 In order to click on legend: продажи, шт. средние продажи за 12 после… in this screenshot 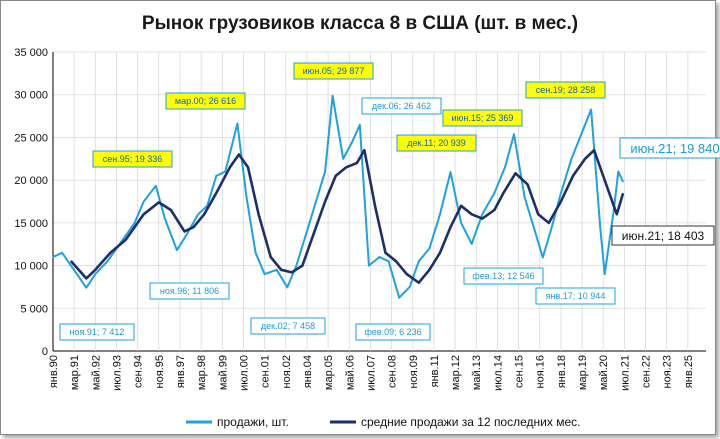, I will do `click(383, 422)`.